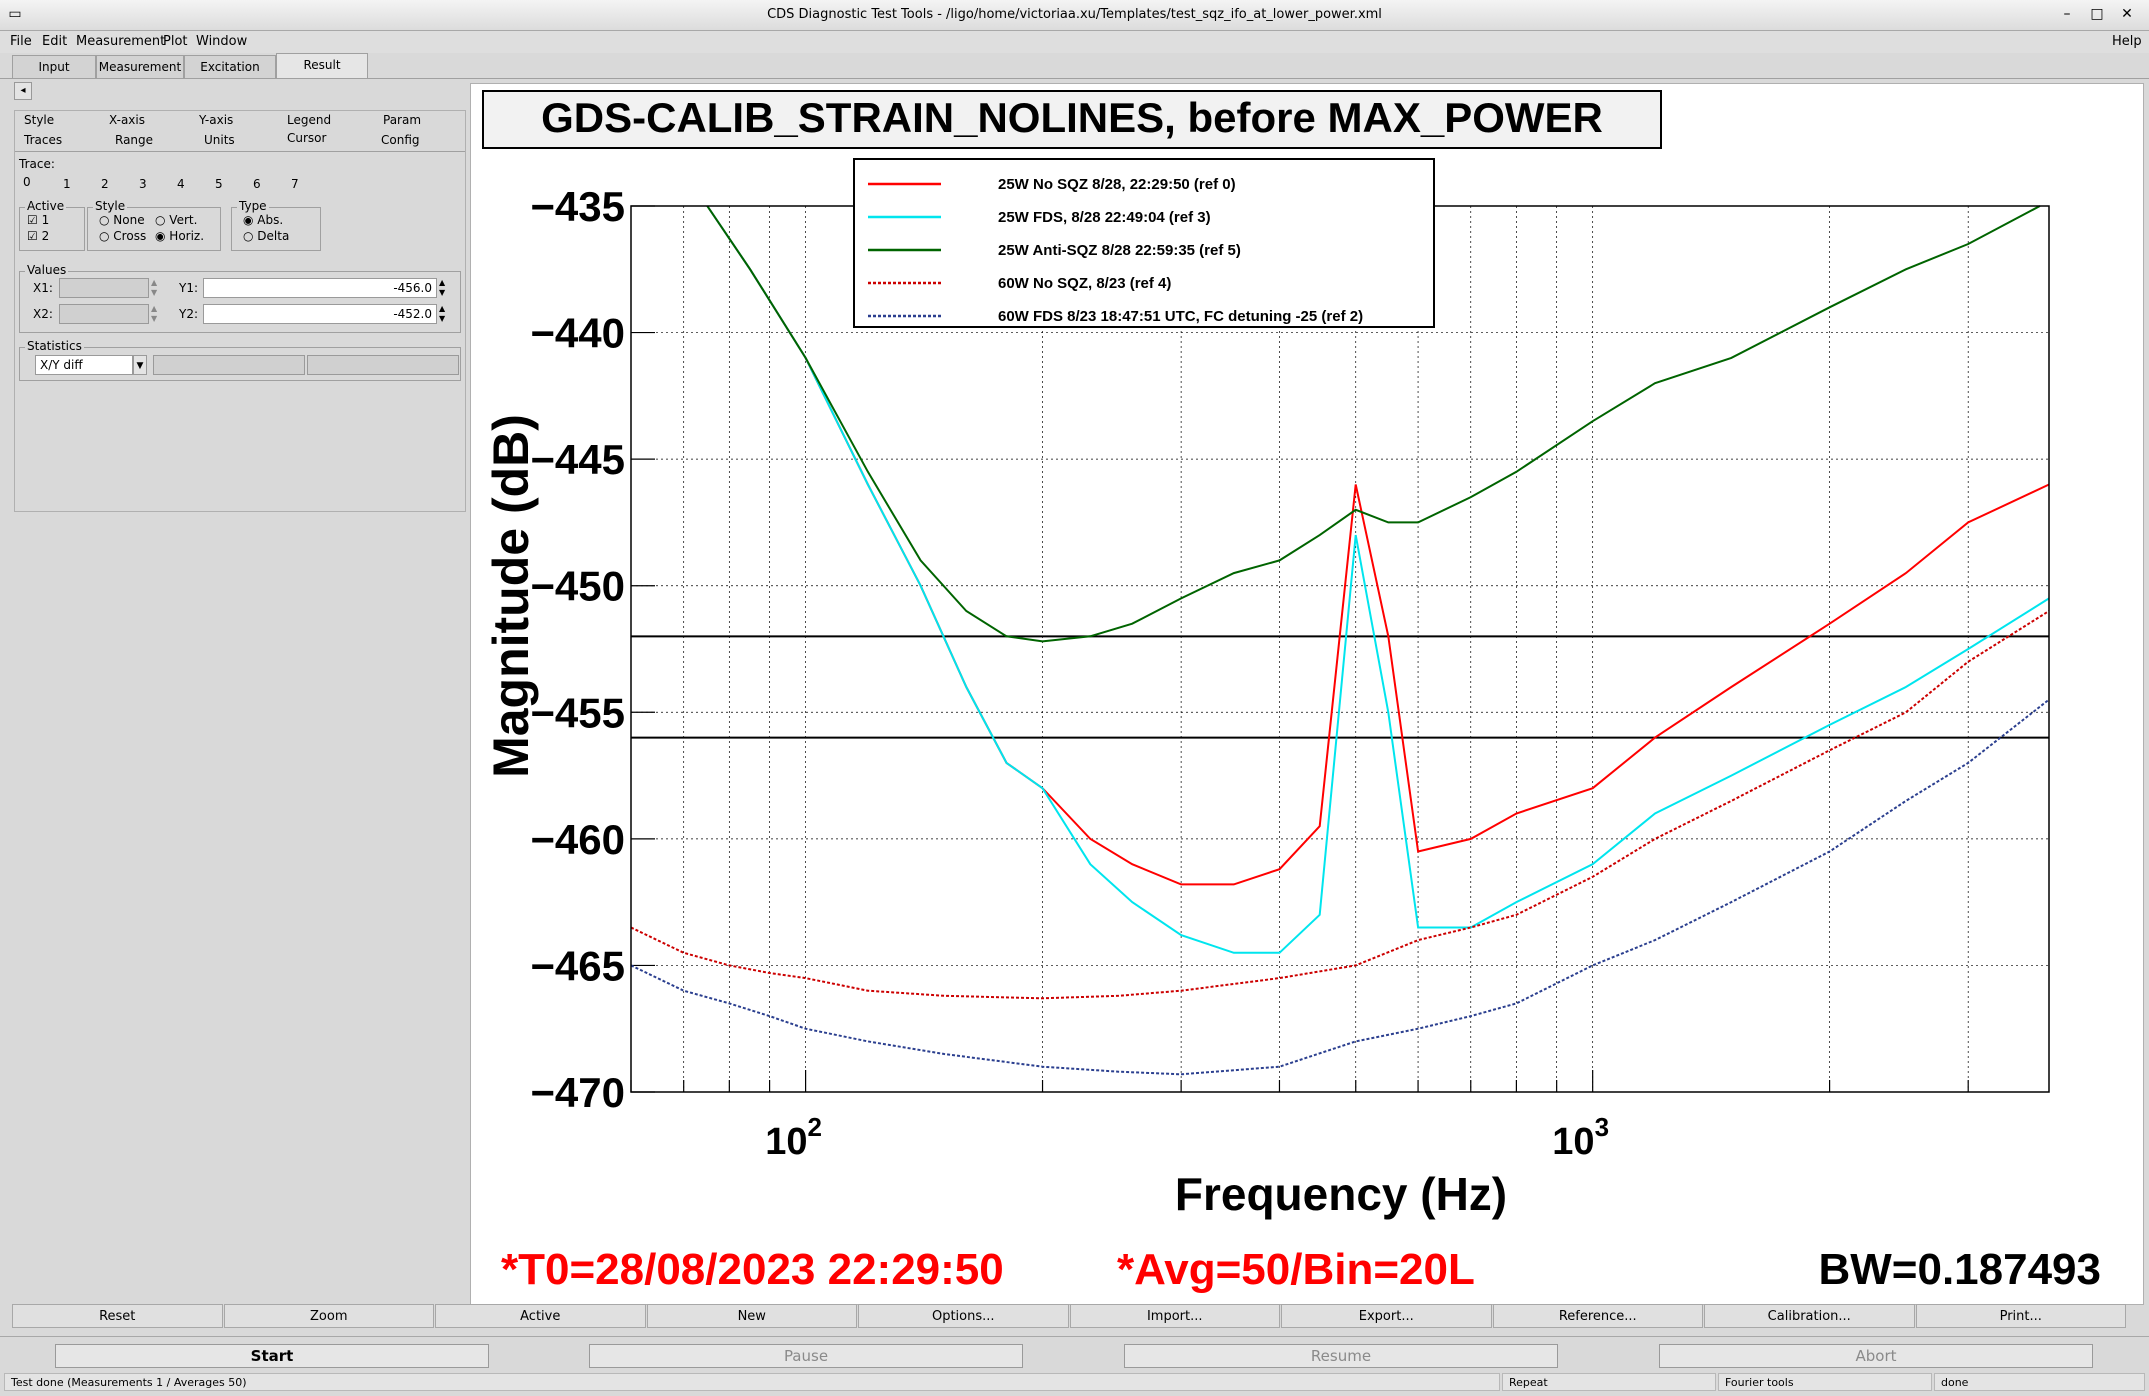 The image size is (2149, 1396). Describe the element at coordinates (2127, 14) in the screenshot. I see `close-icon: ✕` at that location.